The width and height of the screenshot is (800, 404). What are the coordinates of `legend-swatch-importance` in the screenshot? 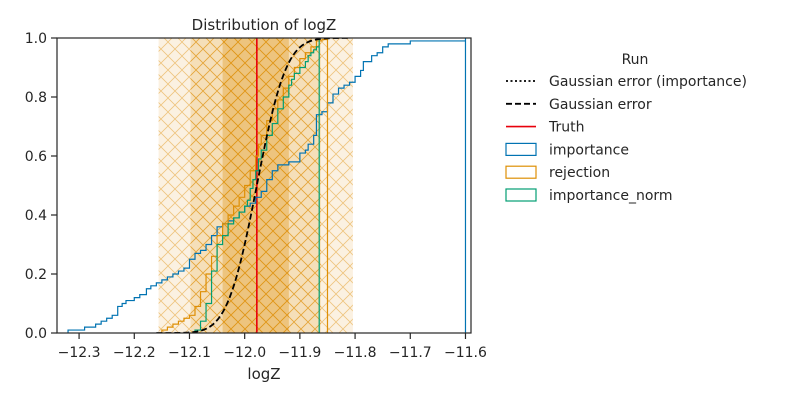 It's located at (521, 149).